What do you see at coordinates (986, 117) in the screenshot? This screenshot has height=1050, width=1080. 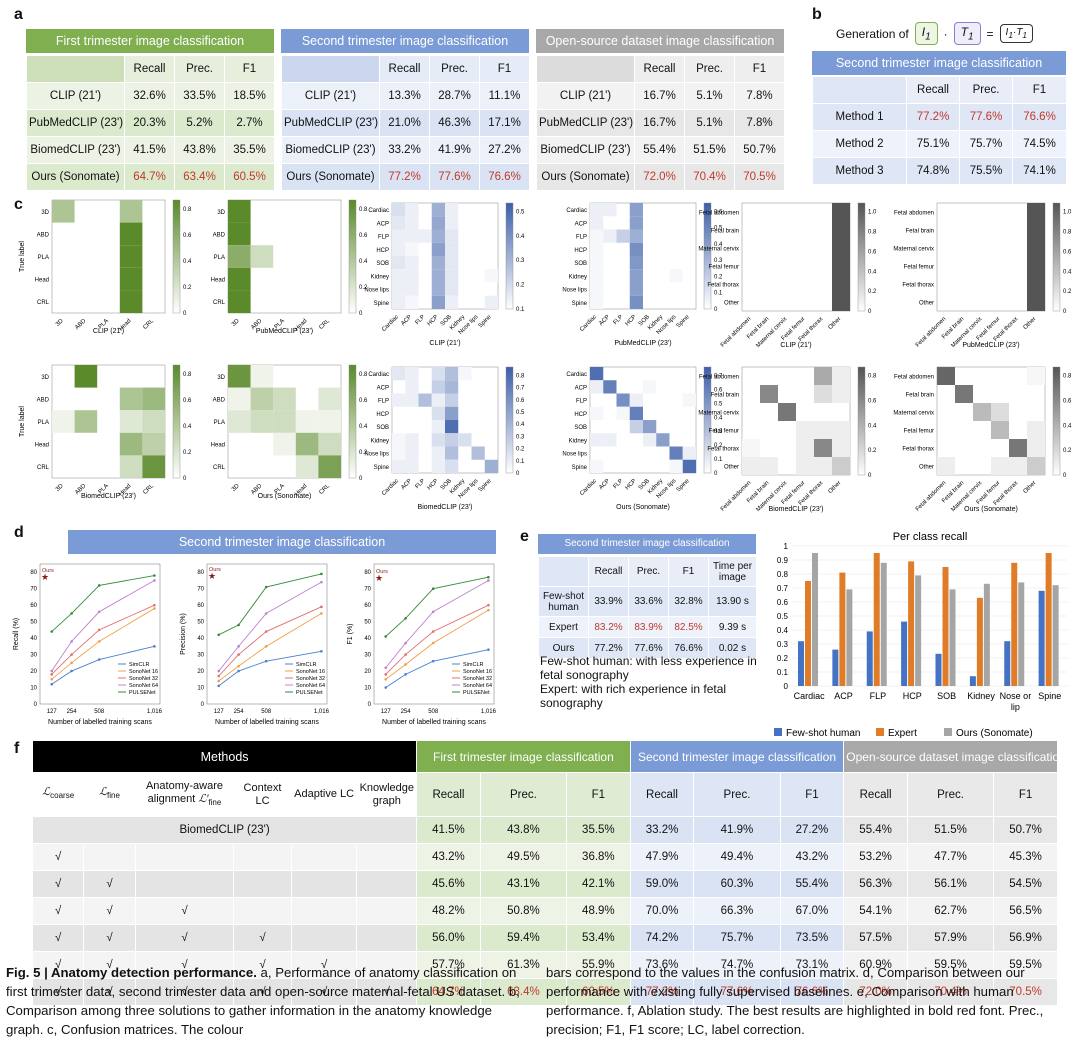 I see `table-cell: 77.6%` at bounding box center [986, 117].